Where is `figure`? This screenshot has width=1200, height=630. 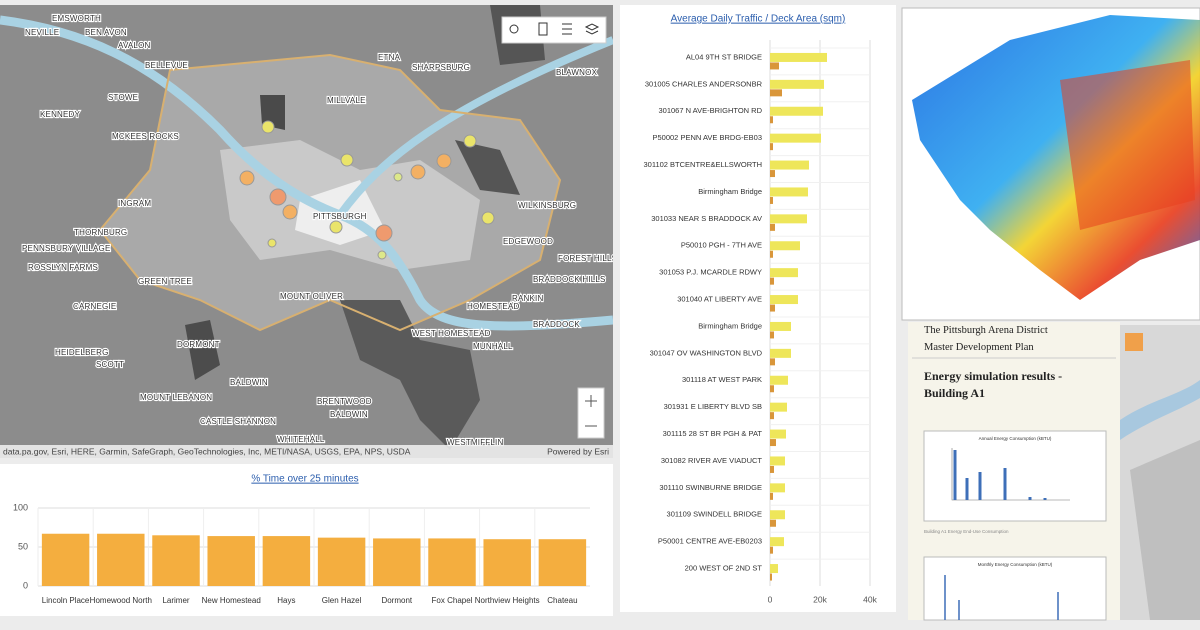 figure is located at coordinates (1015, 476).